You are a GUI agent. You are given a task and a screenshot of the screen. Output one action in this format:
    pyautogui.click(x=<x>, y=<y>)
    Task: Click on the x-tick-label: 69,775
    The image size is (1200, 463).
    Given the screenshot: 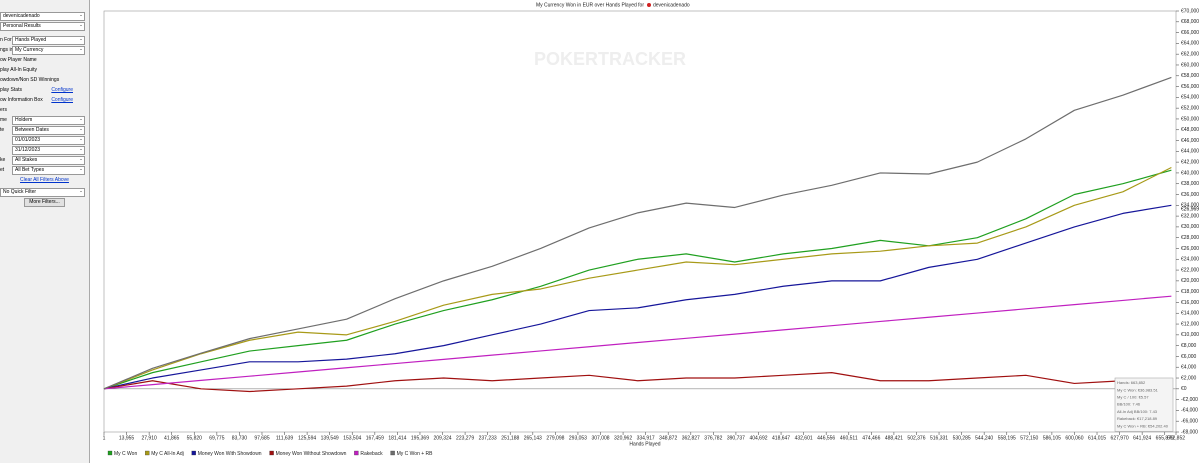 What is the action you would take?
    pyautogui.click(x=217, y=438)
    